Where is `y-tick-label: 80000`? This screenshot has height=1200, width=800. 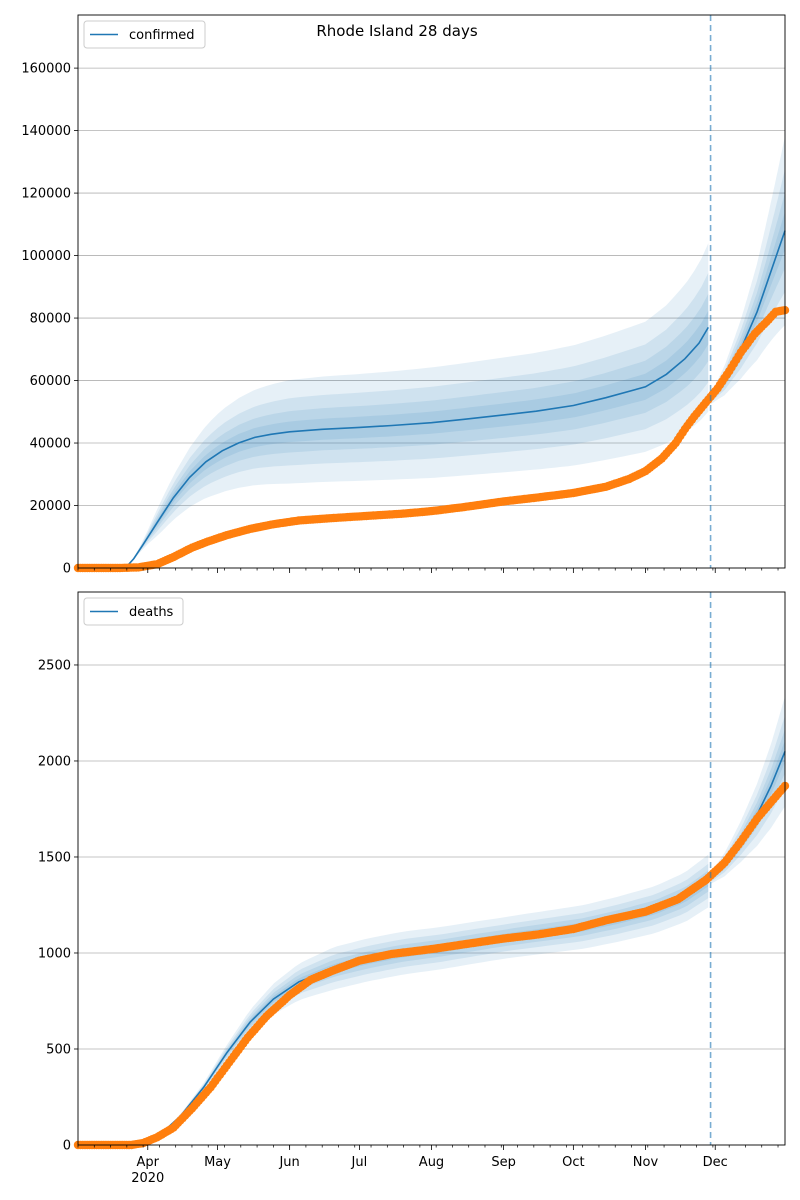 y-tick-label: 80000 is located at coordinates (50, 319).